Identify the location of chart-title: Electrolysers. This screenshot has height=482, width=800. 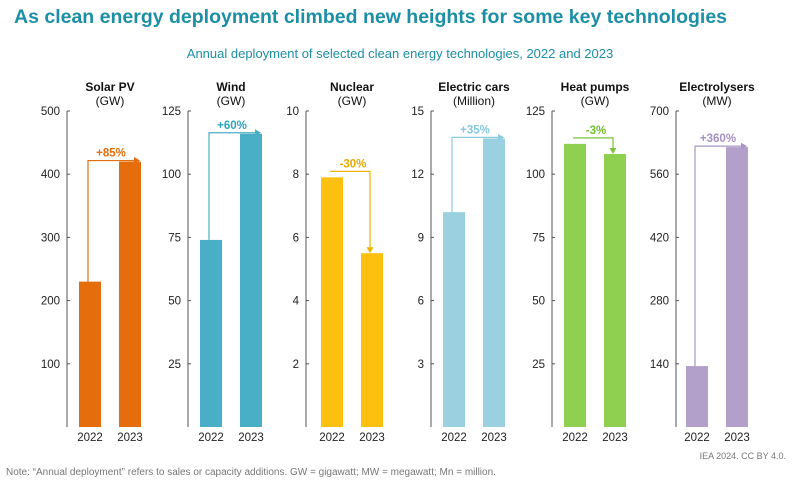
(717, 87).